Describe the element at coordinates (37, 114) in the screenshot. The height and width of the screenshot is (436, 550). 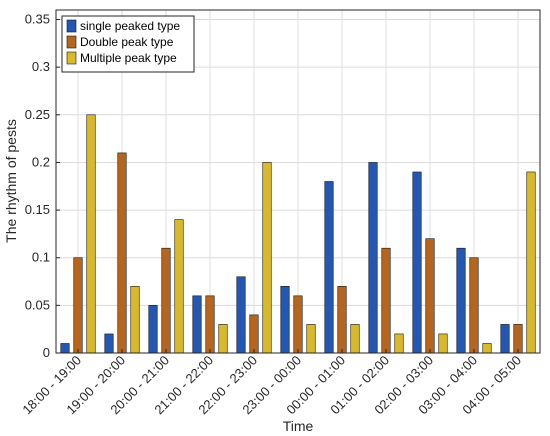
I see `y-tick-label: 0.25` at that location.